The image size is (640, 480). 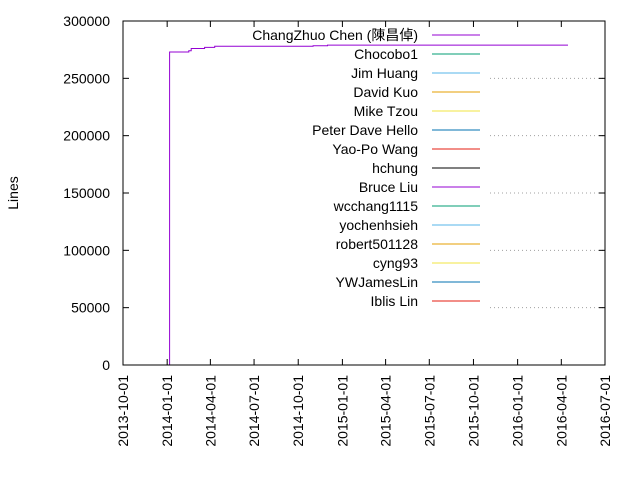 What do you see at coordinates (335, 35) in the screenshot?
I see `legend-label: ChangZhuo Chen (陳昌倬)` at bounding box center [335, 35].